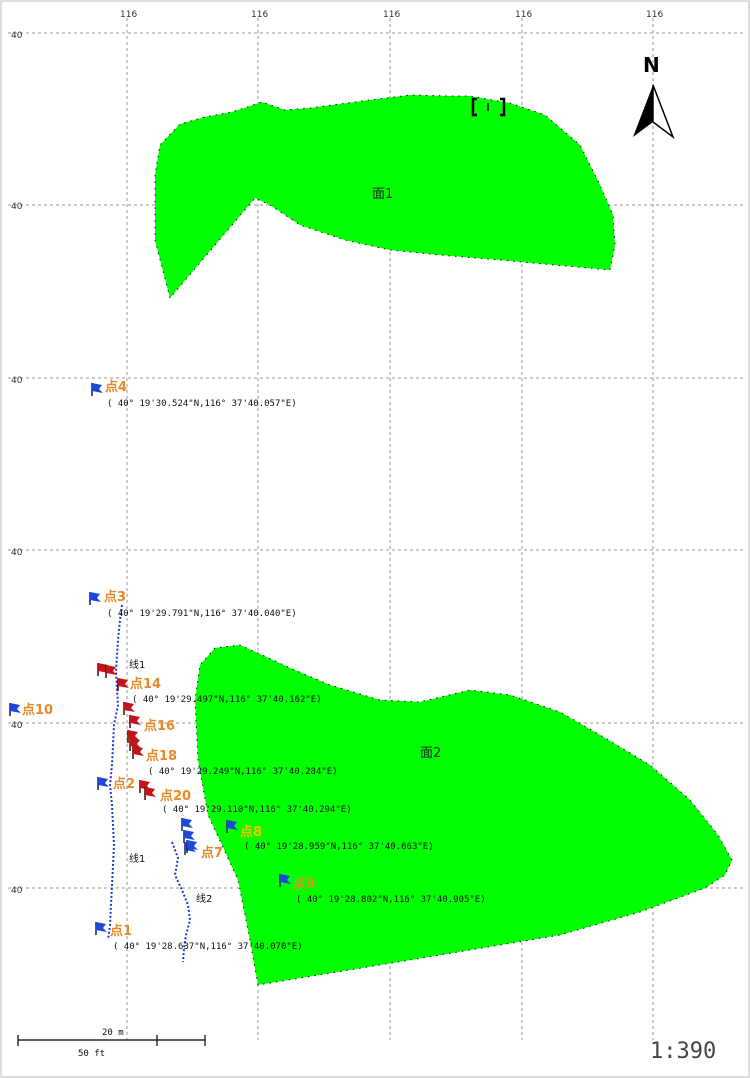 The height and width of the screenshot is (1078, 750). Describe the element at coordinates (161, 756) in the screenshot. I see `point-label-p18: 点18` at that location.